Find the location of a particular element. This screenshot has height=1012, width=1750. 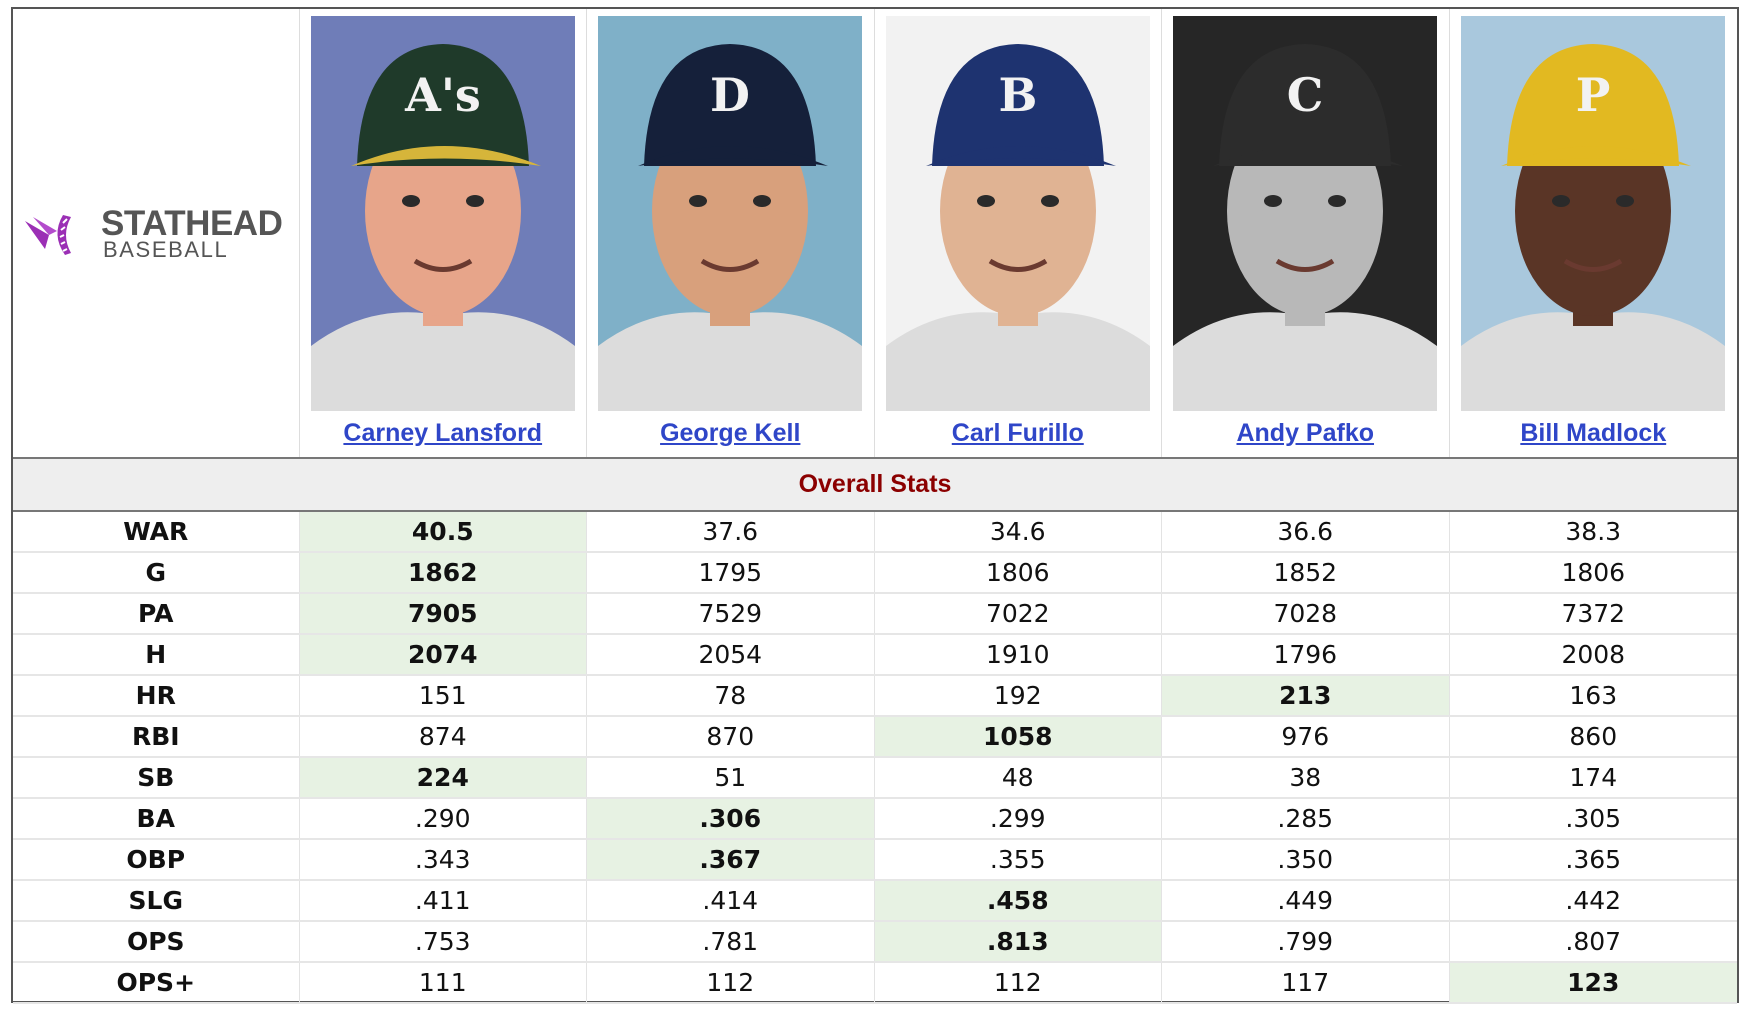

stat-value: 38 is located at coordinates (1306, 777).